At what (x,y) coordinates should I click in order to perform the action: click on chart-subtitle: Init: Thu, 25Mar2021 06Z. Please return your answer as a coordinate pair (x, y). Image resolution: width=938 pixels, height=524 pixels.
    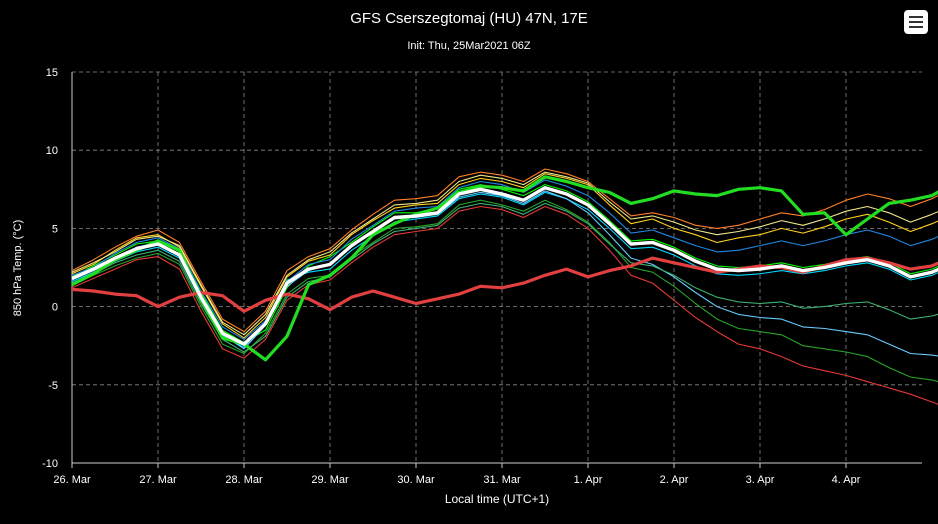
    Looking at the image, I should click on (469, 46).